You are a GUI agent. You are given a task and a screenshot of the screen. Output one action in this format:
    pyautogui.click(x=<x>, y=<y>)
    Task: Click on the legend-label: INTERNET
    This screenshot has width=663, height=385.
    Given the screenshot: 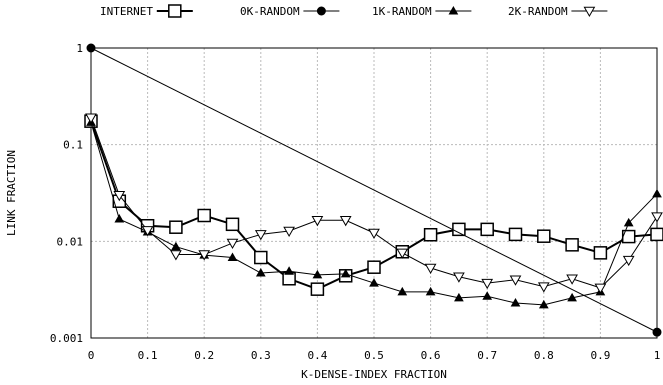 What is the action you would take?
    pyautogui.click(x=126, y=11)
    